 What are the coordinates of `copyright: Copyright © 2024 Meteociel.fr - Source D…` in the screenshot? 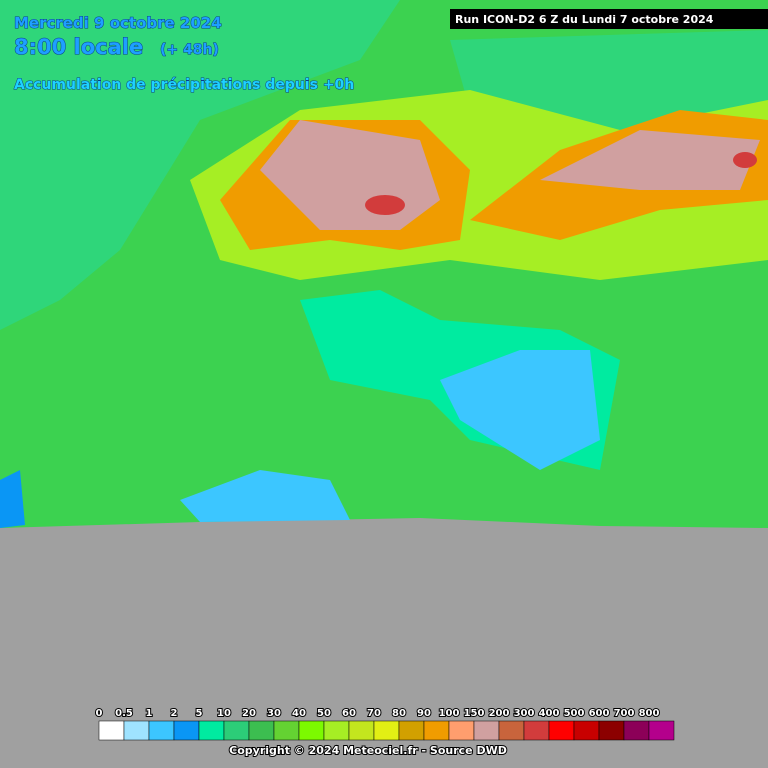 It's located at (368, 750).